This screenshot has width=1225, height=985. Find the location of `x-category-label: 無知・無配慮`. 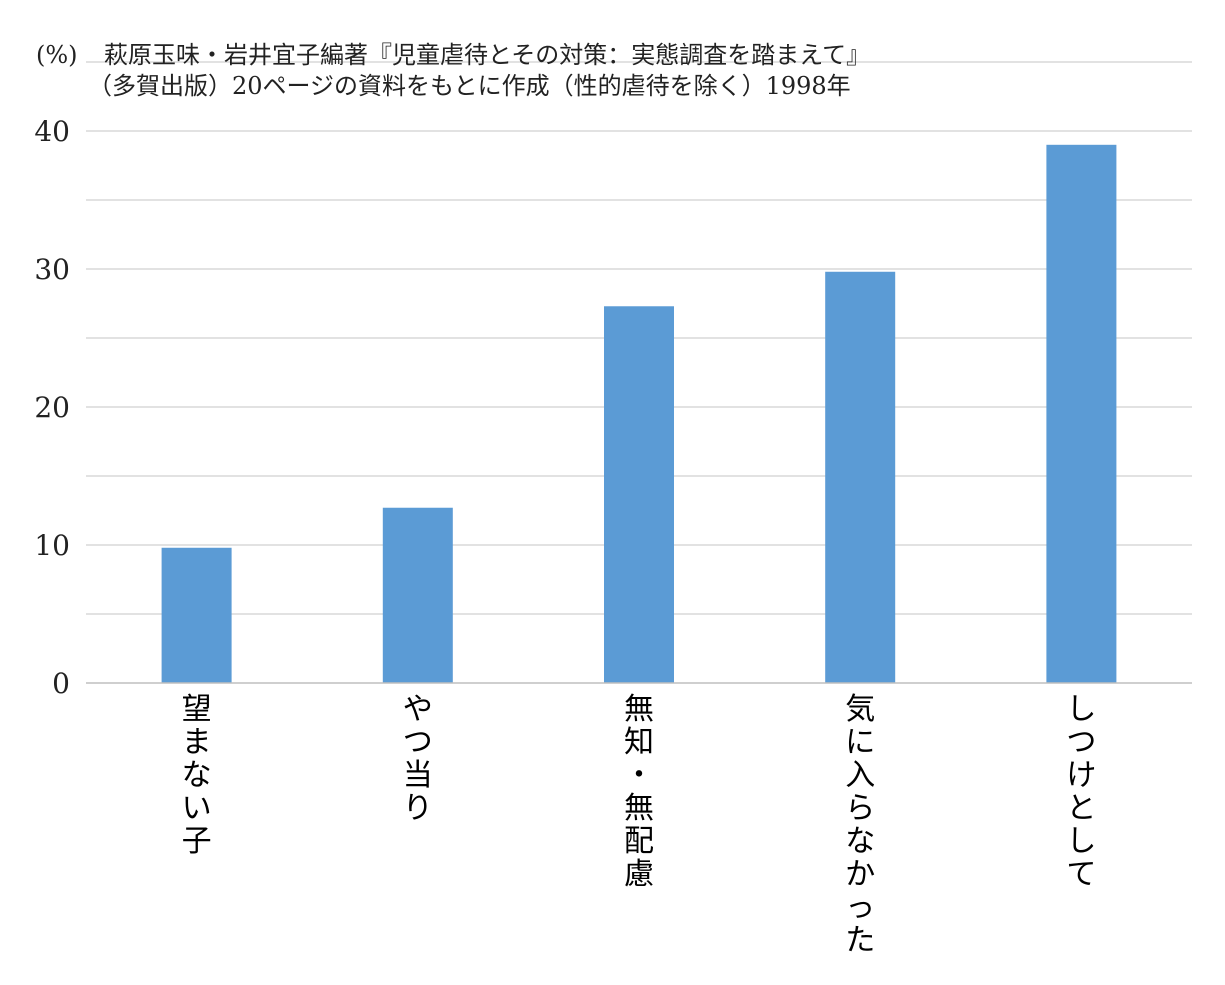

x-category-label: 無知・無配慮 is located at coordinates (639, 792).